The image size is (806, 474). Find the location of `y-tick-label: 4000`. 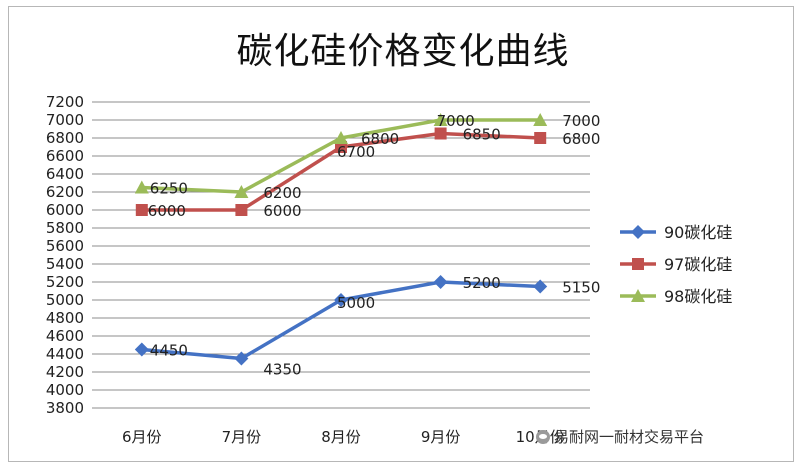

y-tick-label: 4000 is located at coordinates (65, 390).